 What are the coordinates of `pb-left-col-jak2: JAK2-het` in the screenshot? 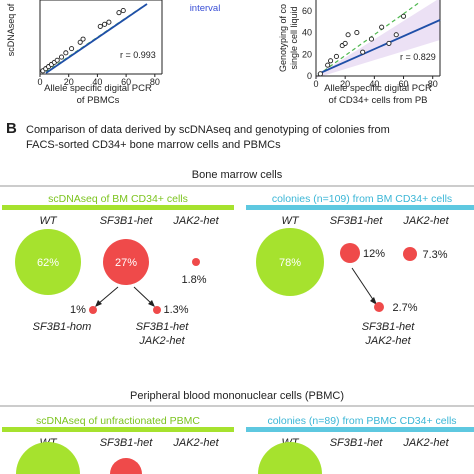 It's located at (195, 443).